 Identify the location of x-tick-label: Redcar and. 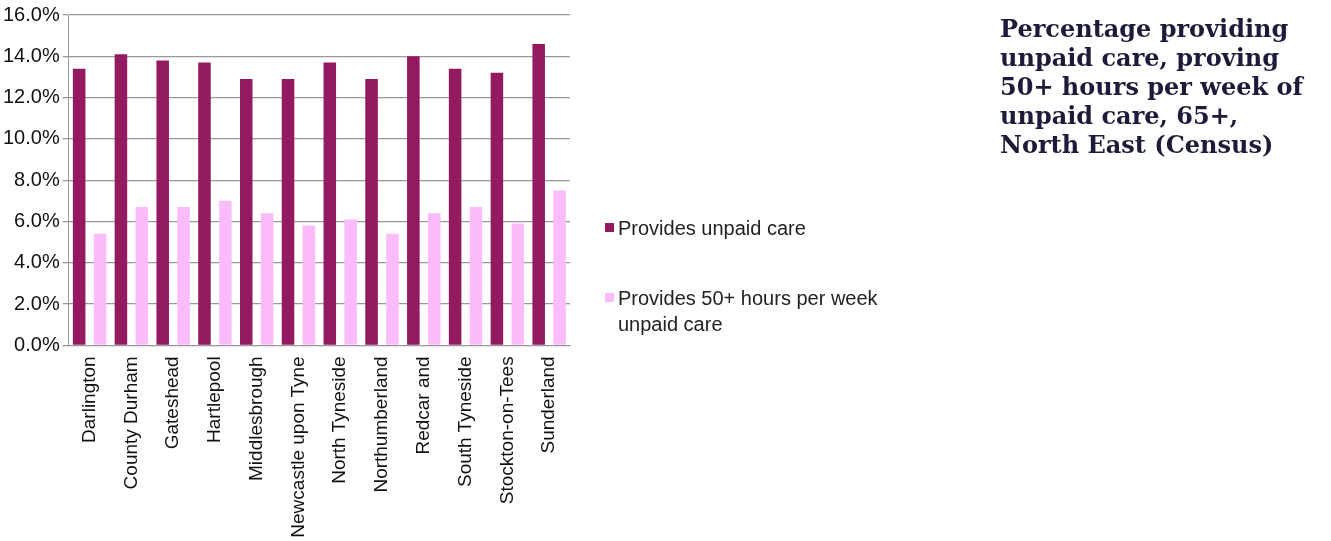
(423, 405).